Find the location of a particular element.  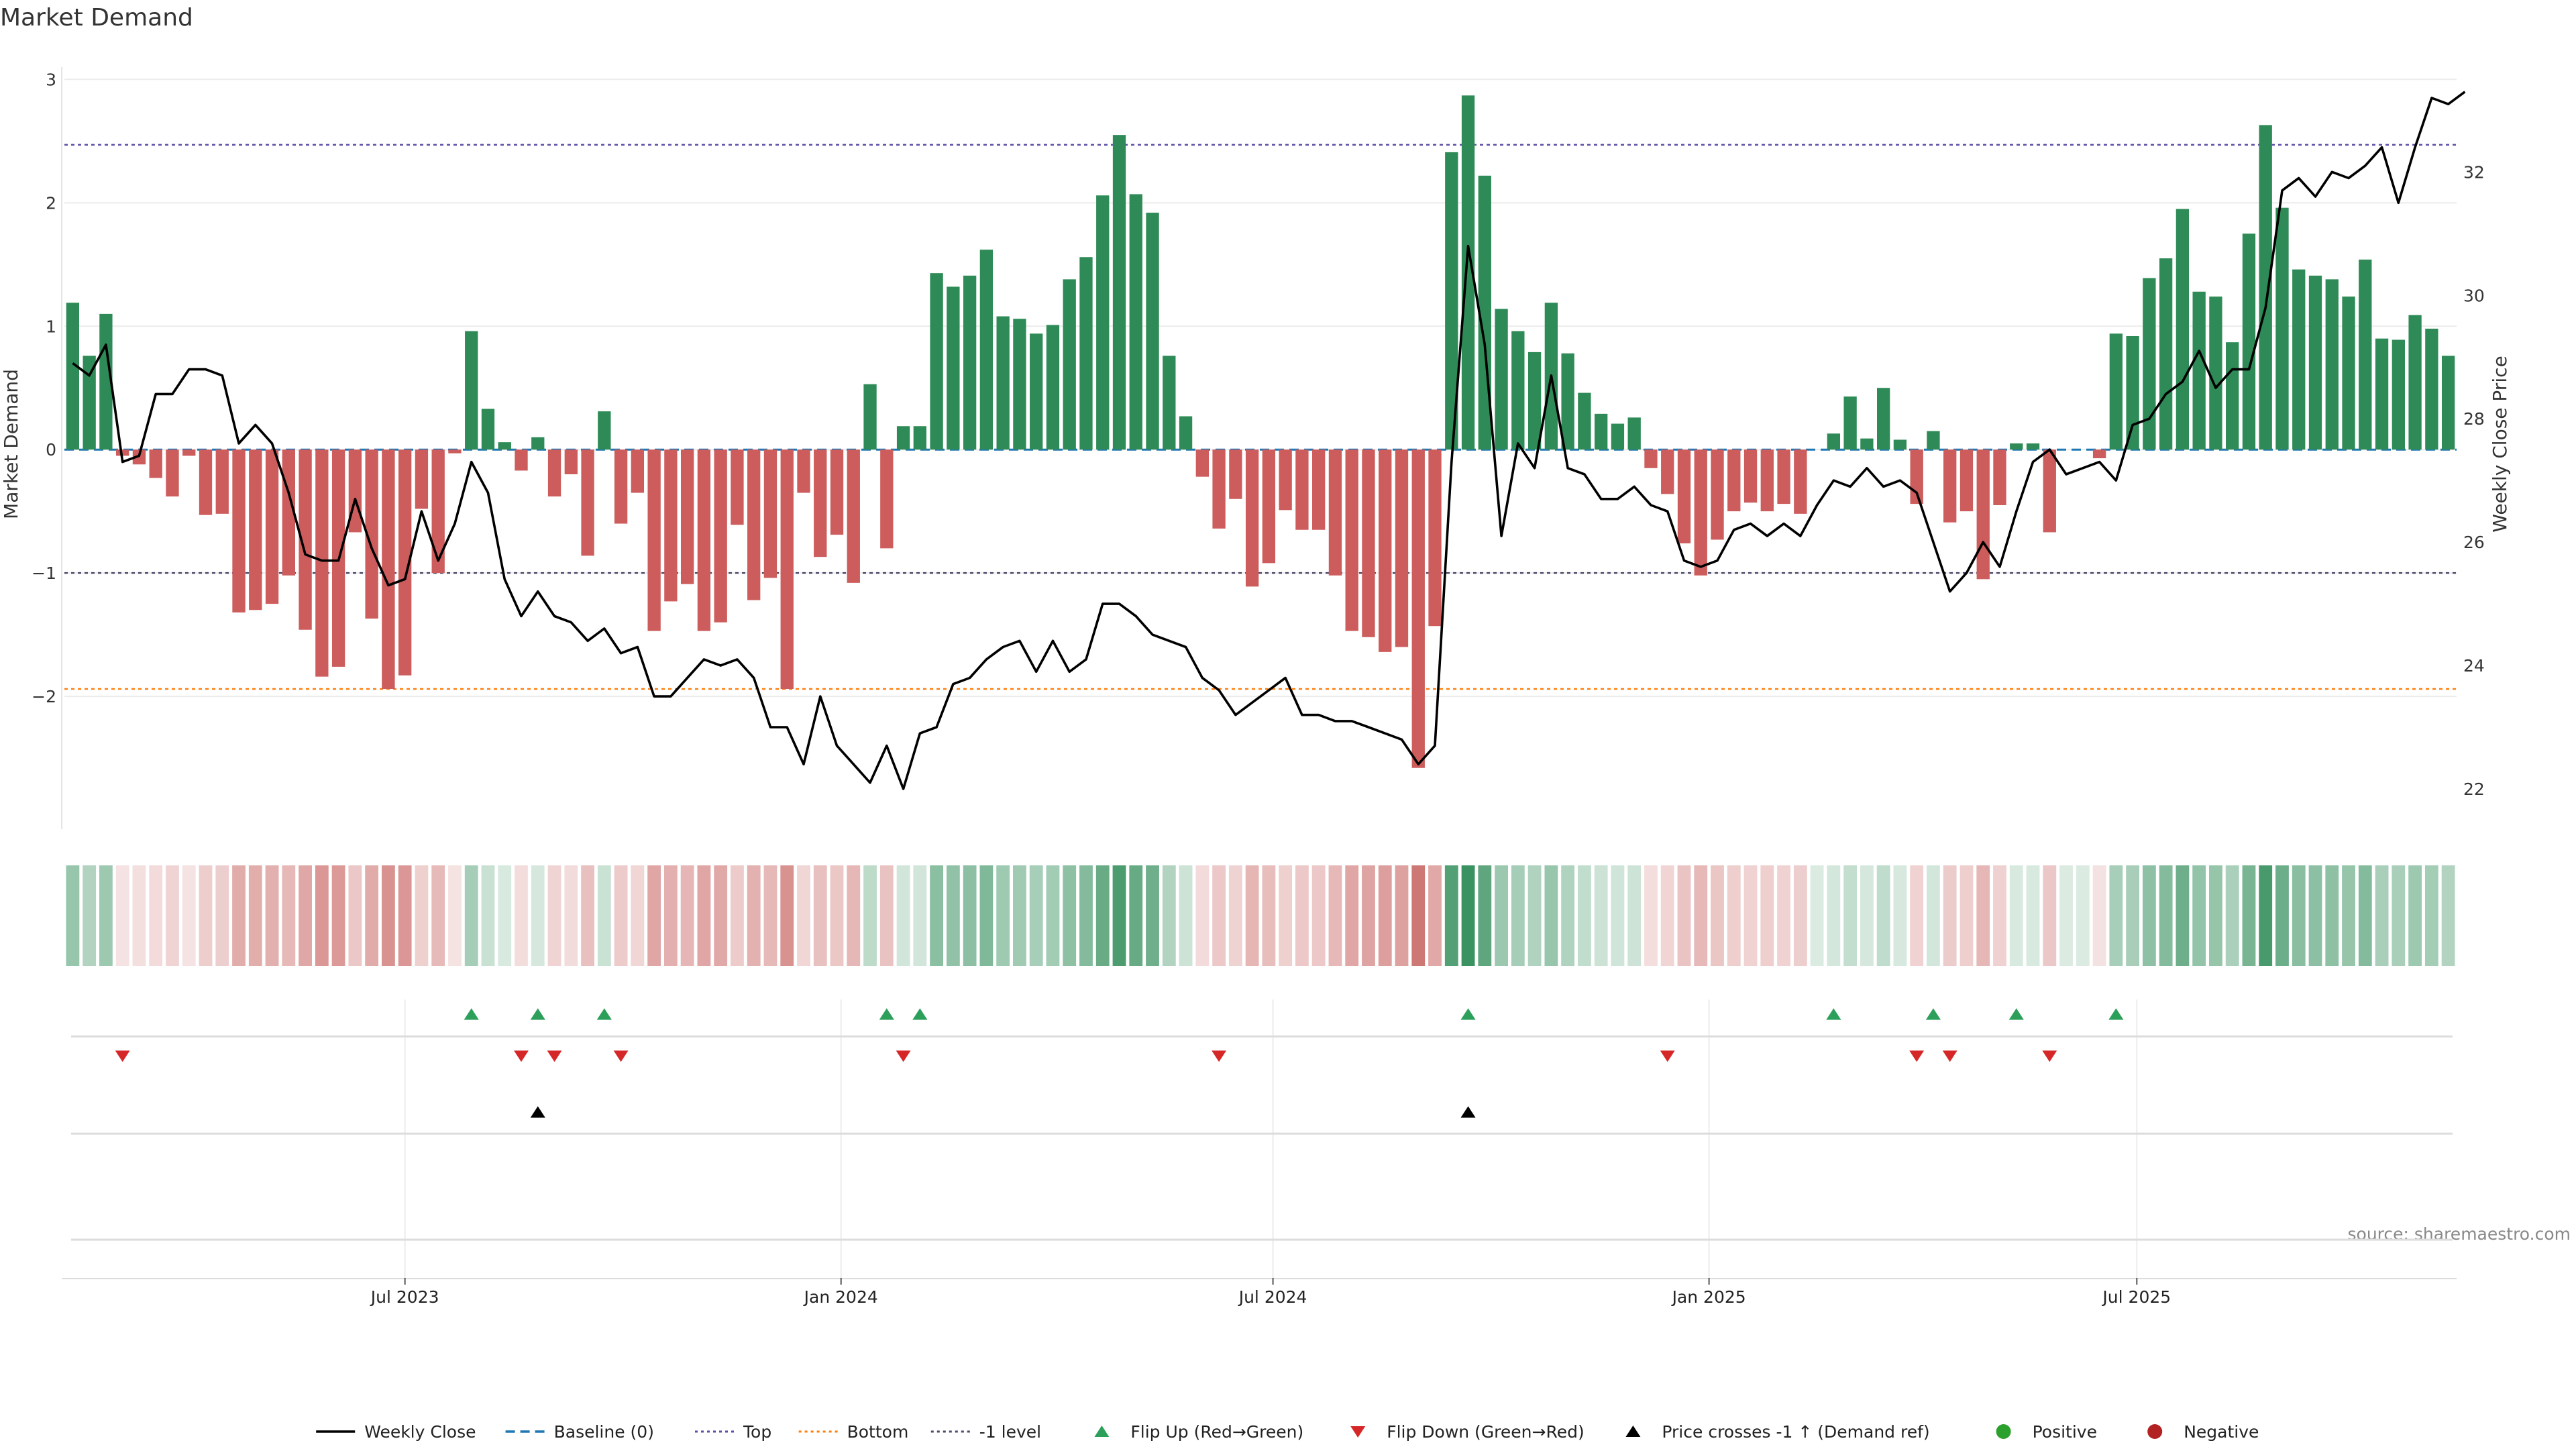

legend-label: Baseline (0) is located at coordinates (604, 1432).